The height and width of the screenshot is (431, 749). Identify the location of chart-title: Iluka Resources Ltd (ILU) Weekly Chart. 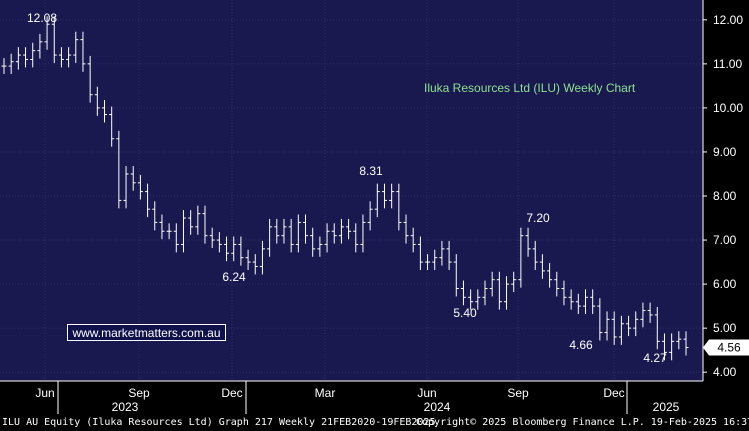
(530, 88).